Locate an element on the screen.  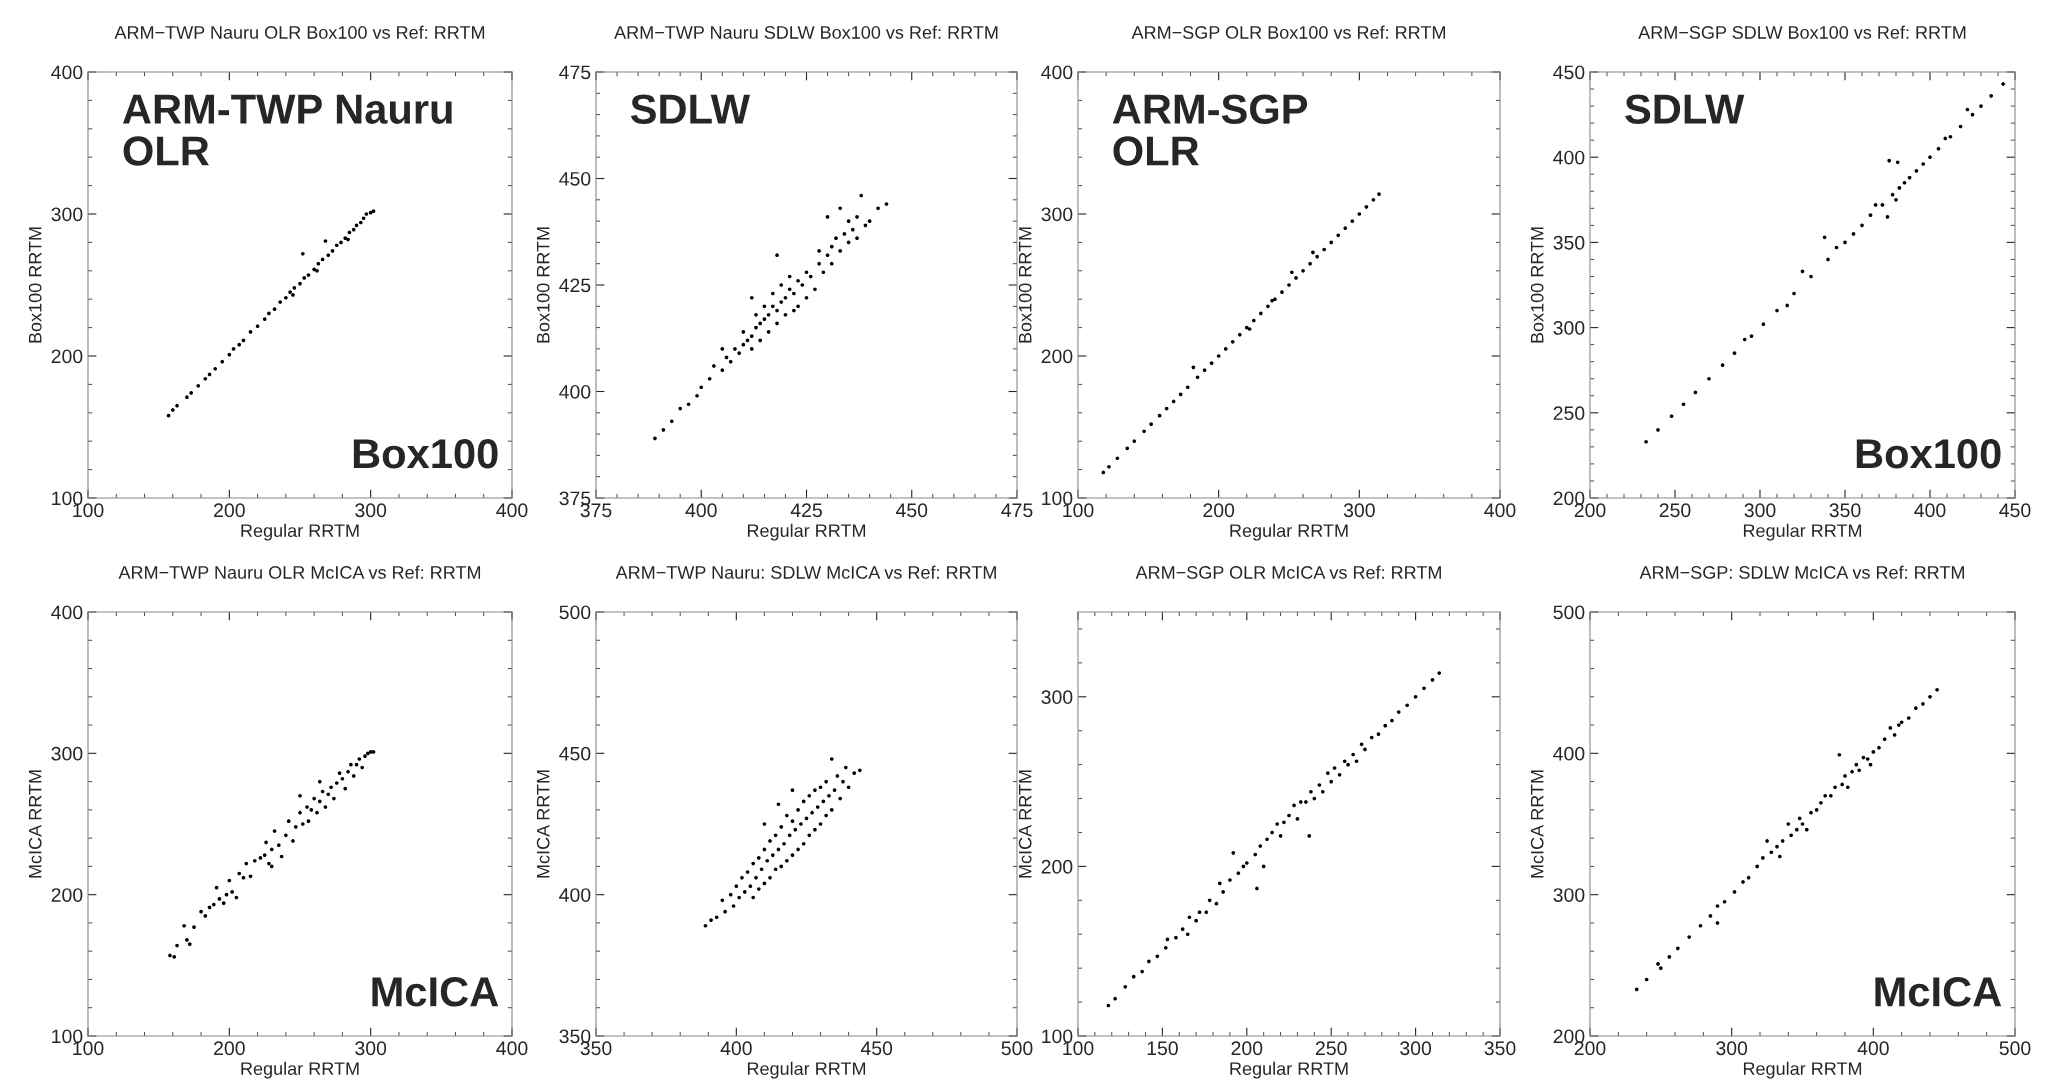
chart-title: ARM−SGP OLR McICA vs Ref: RRTM is located at coordinates (1288, 572).